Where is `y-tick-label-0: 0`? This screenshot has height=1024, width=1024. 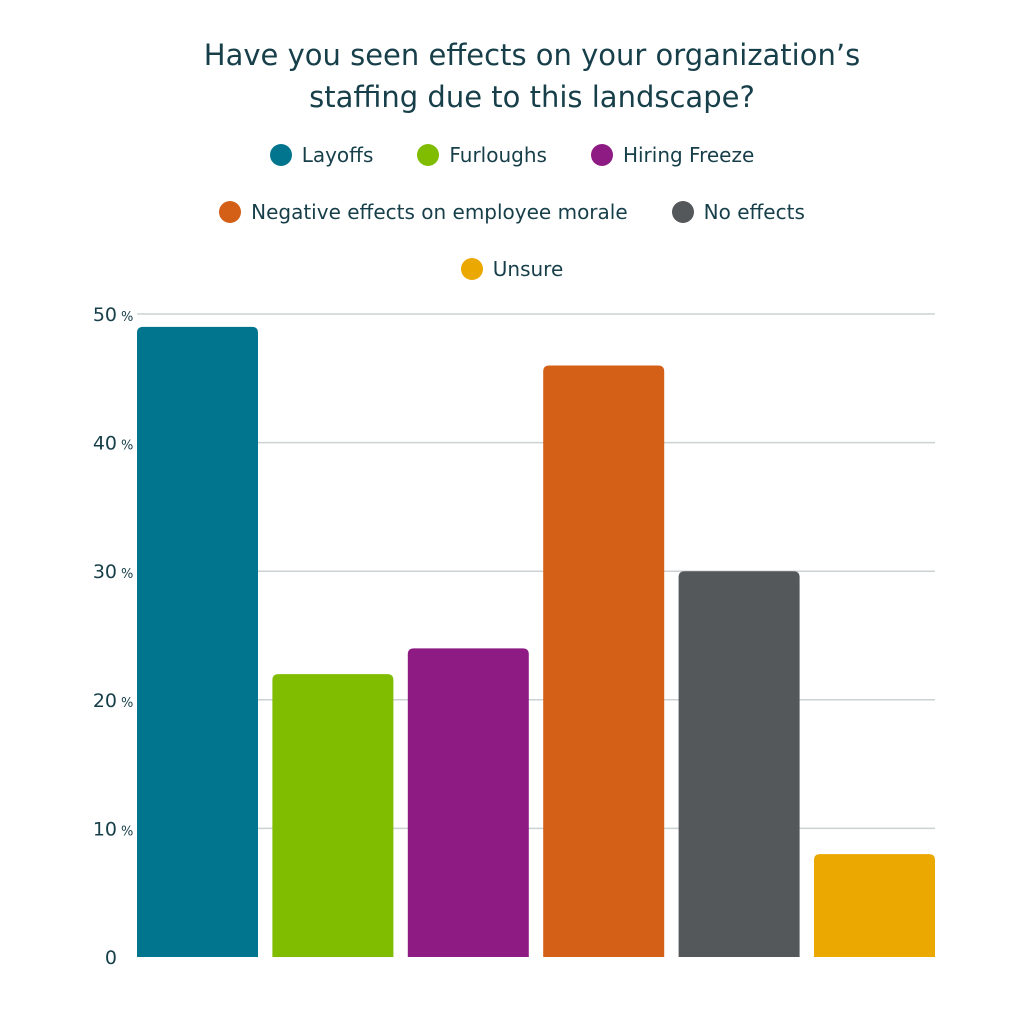
y-tick-label-0: 0 is located at coordinates (111, 958).